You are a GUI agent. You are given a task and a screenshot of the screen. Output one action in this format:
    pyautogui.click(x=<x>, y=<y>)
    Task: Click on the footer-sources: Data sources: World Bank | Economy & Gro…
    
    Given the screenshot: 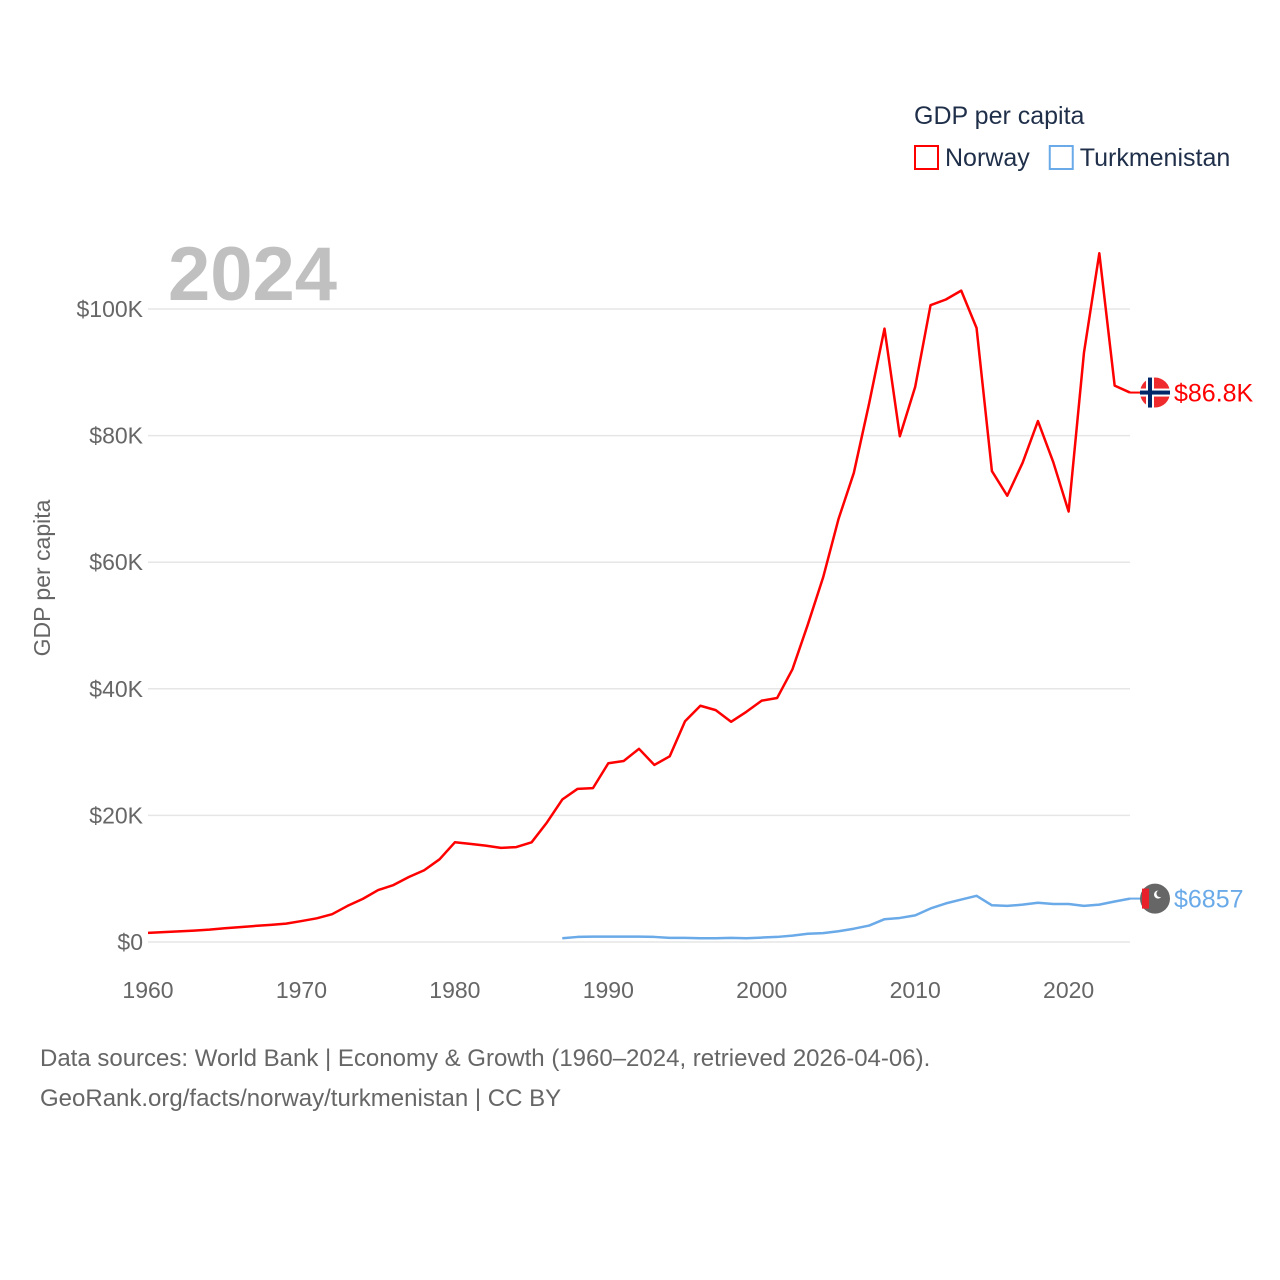 What is the action you would take?
    pyautogui.click(x=485, y=1058)
    